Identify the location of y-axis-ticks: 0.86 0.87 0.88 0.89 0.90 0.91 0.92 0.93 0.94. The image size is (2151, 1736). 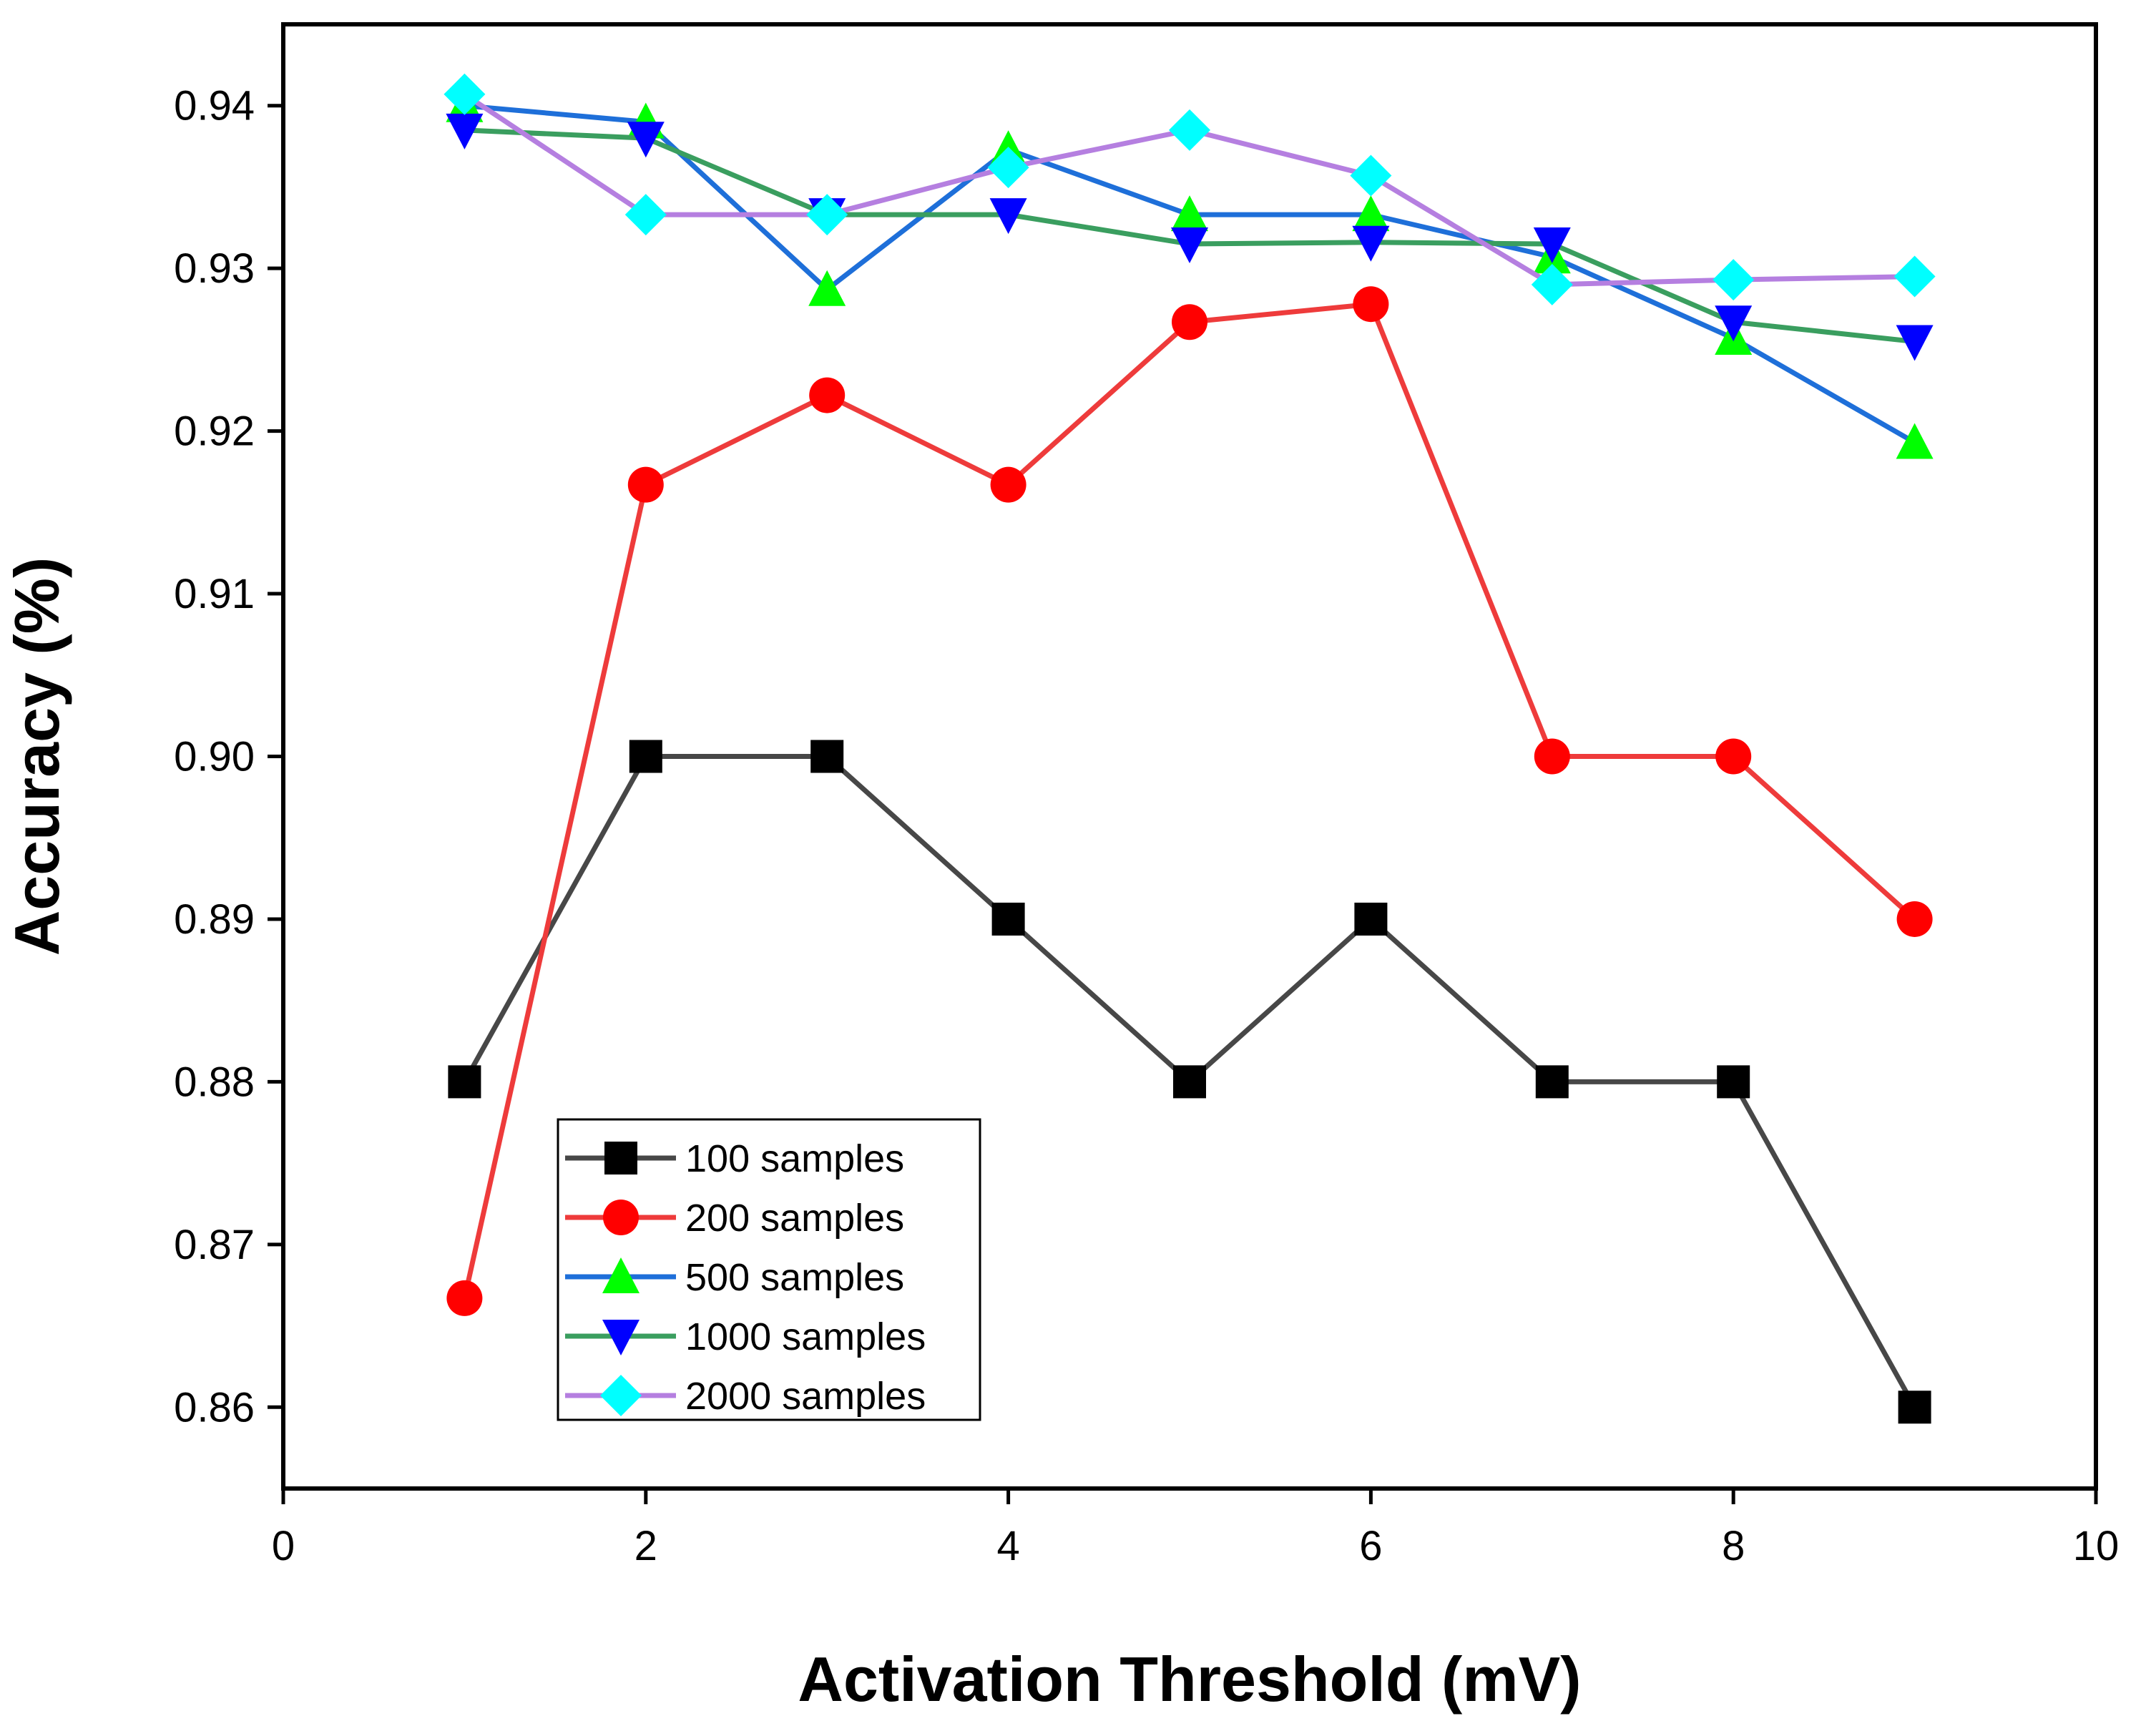
(228, 757).